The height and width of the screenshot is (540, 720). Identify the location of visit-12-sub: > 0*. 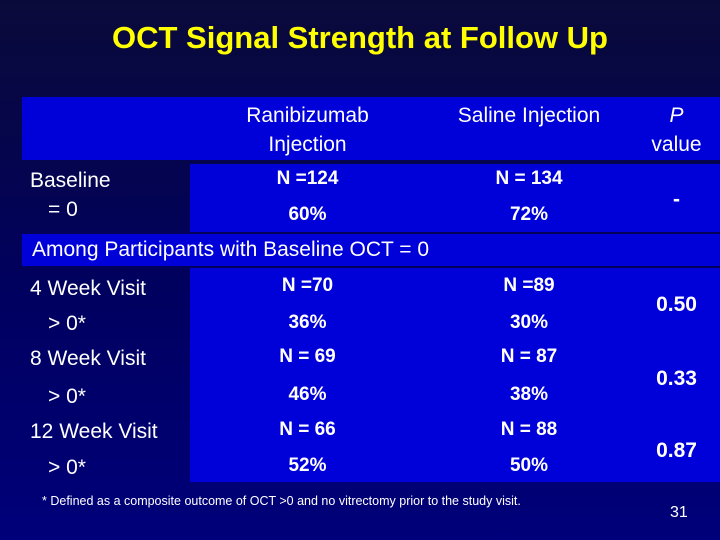
(67, 467).